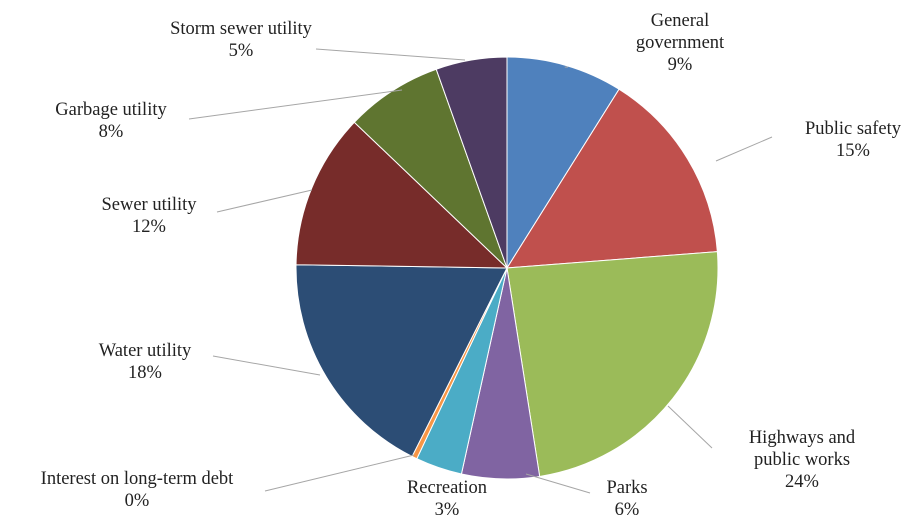 The image size is (920, 523). What do you see at coordinates (471, 162) in the screenshot?
I see `pie-slice-storm-sewer-utility` at bounding box center [471, 162].